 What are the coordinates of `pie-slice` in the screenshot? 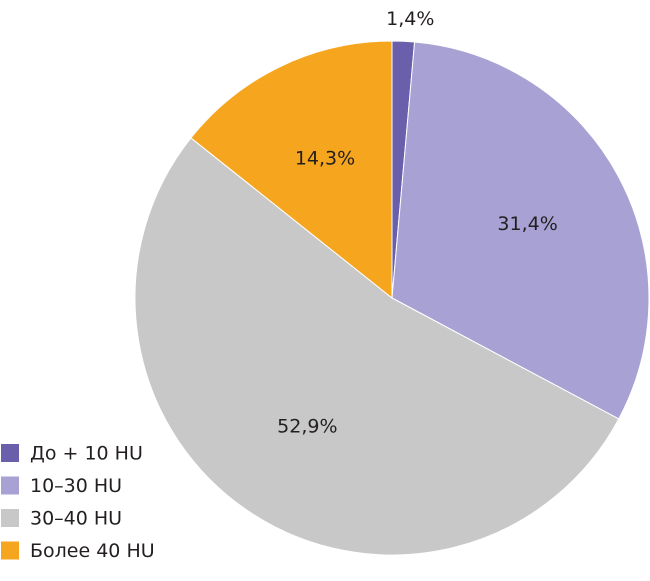 It's located at (291, 170).